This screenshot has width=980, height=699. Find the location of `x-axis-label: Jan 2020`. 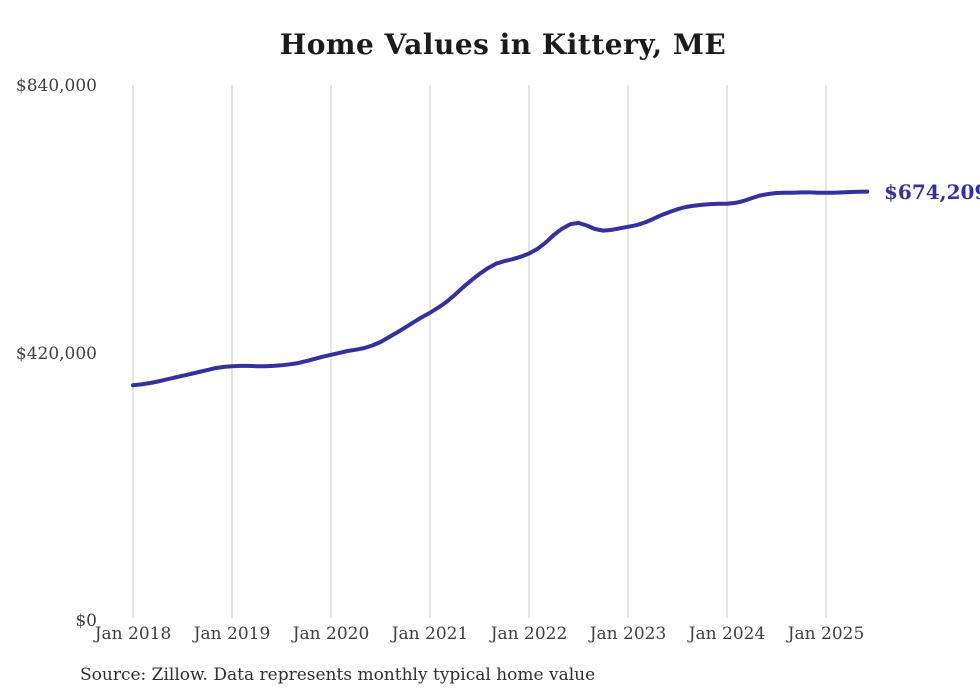

x-axis-label: Jan 2020 is located at coordinates (331, 634).